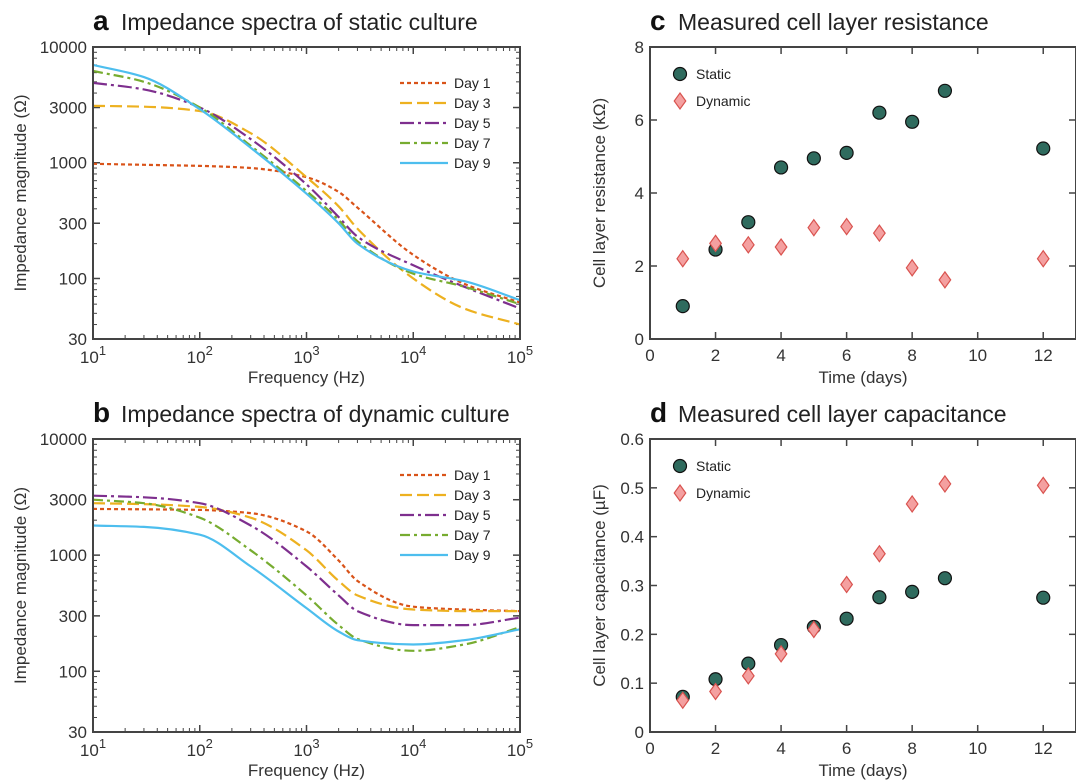  What do you see at coordinates (658, 20) in the screenshot?
I see `panel-letter: c` at bounding box center [658, 20].